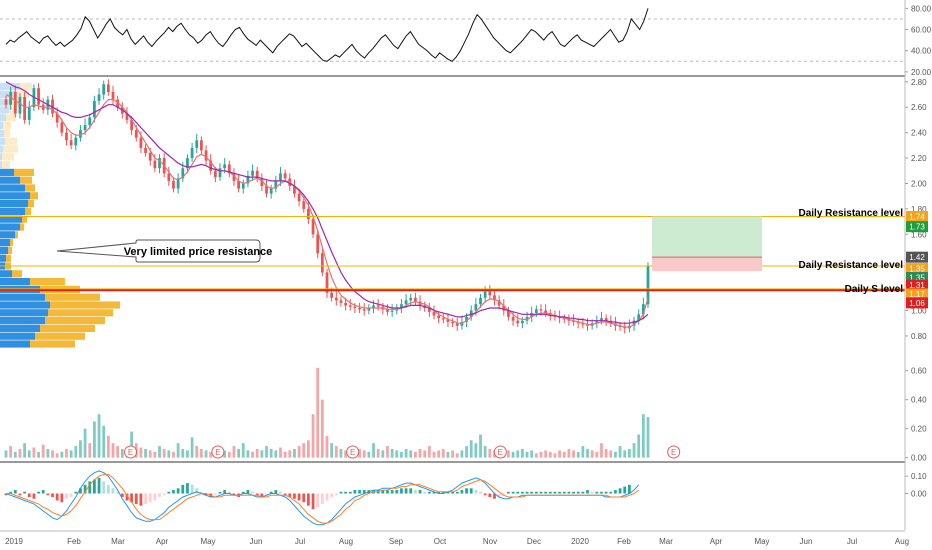  What do you see at coordinates (850, 213) in the screenshot?
I see `resistance-upper-label: Daily Resistance level` at bounding box center [850, 213].